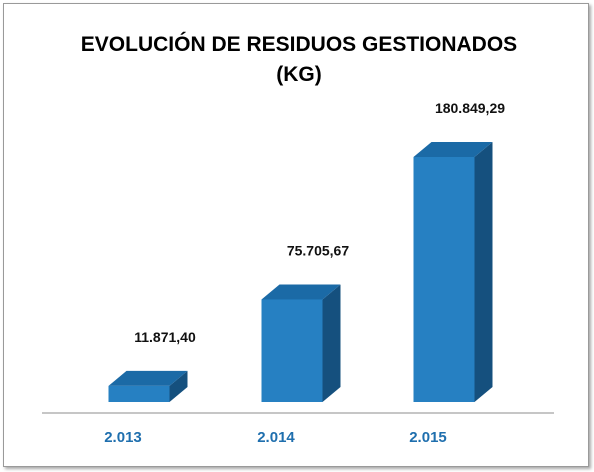 The image size is (594, 472). I want to click on x-tick-label-2.013: 2.013, so click(123, 437).